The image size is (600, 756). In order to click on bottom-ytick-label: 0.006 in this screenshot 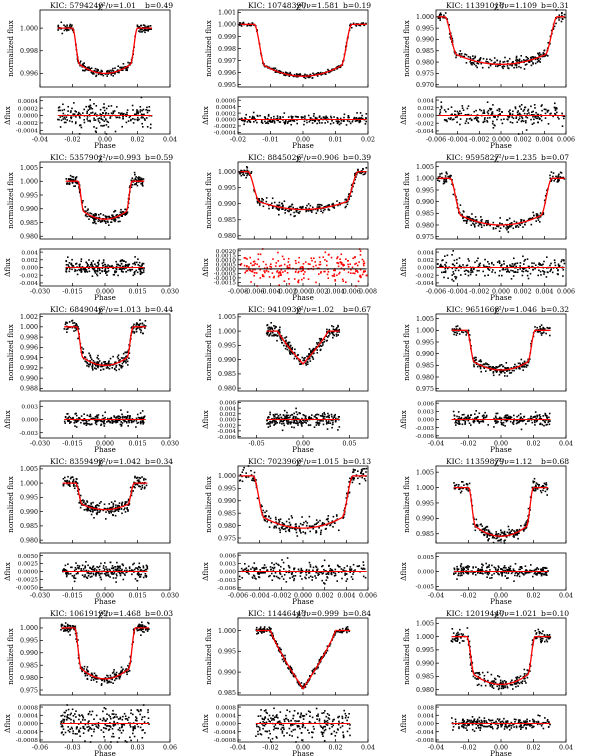, I will do `click(425, 404)`.